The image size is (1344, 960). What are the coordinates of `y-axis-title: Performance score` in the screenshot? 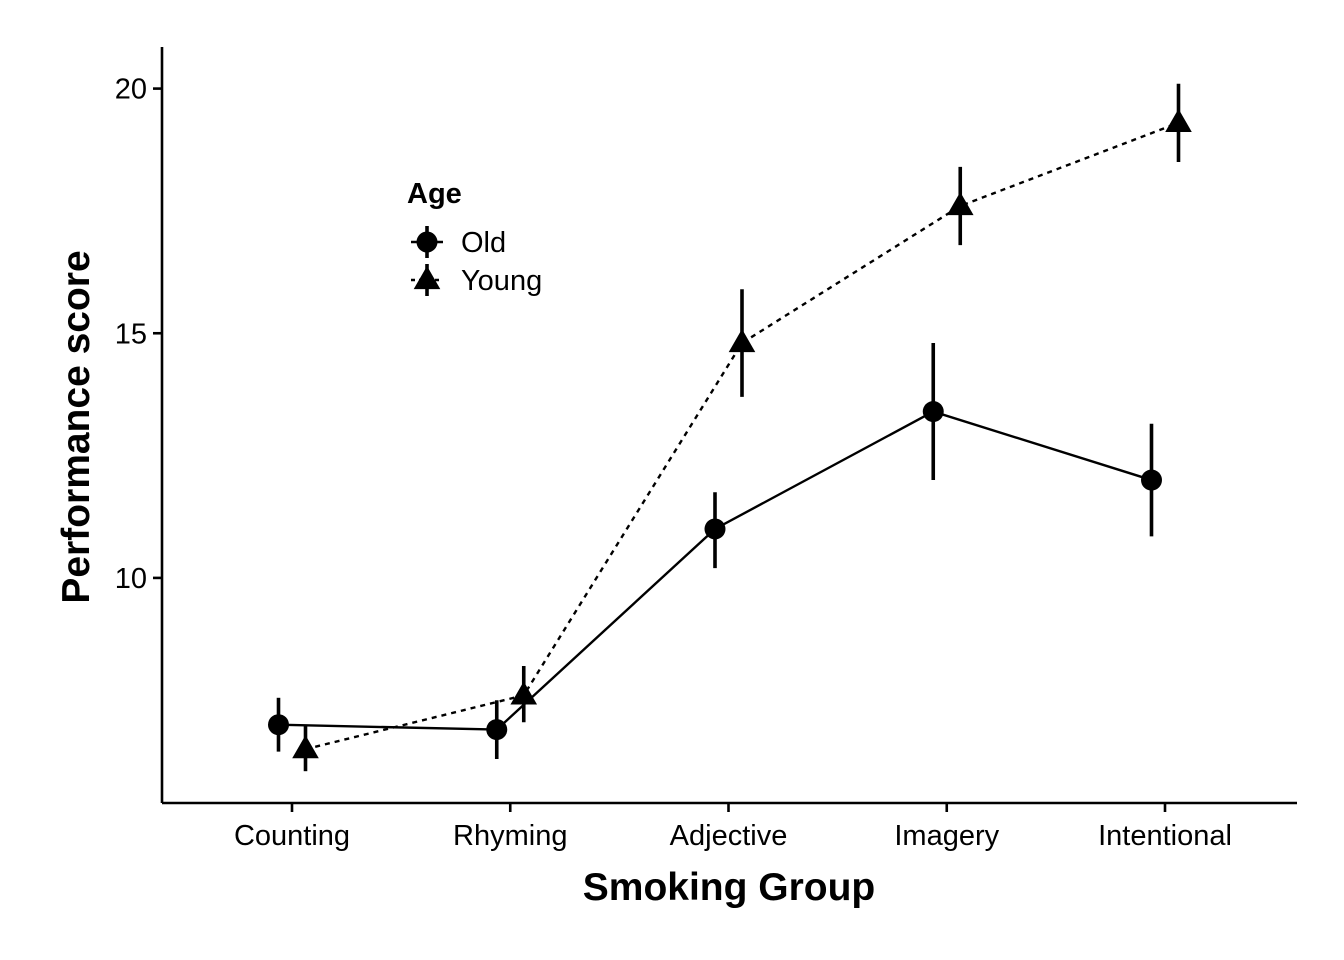 It's located at (76, 426).